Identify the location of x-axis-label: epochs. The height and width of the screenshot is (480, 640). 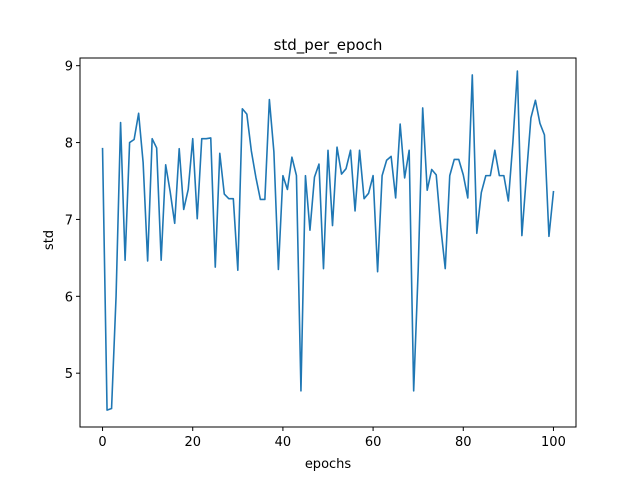
(328, 464).